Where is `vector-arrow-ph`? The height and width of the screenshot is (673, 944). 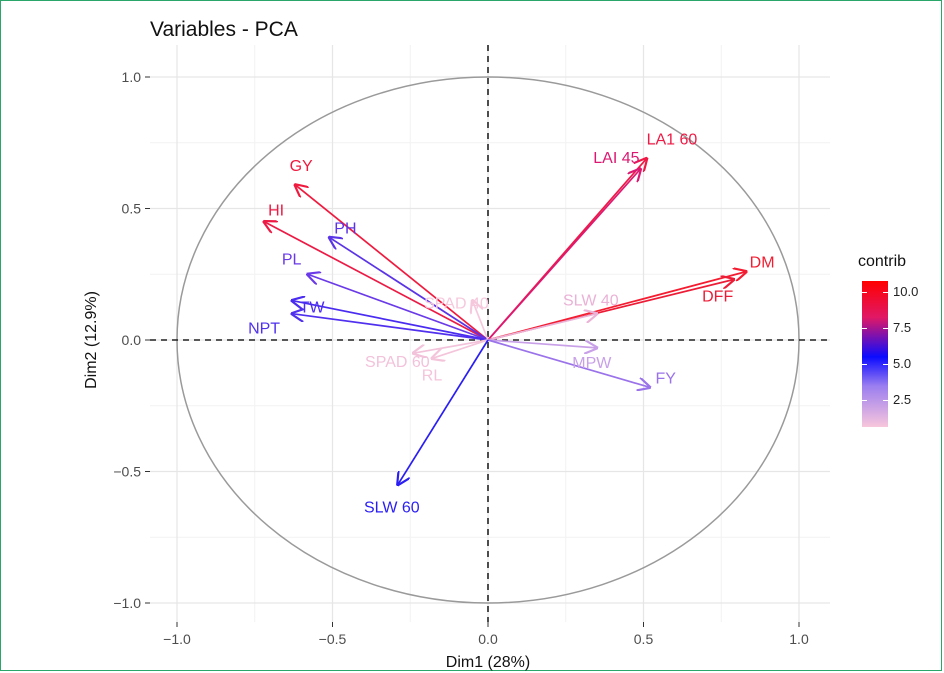
vector-arrow-ph is located at coordinates (409, 289).